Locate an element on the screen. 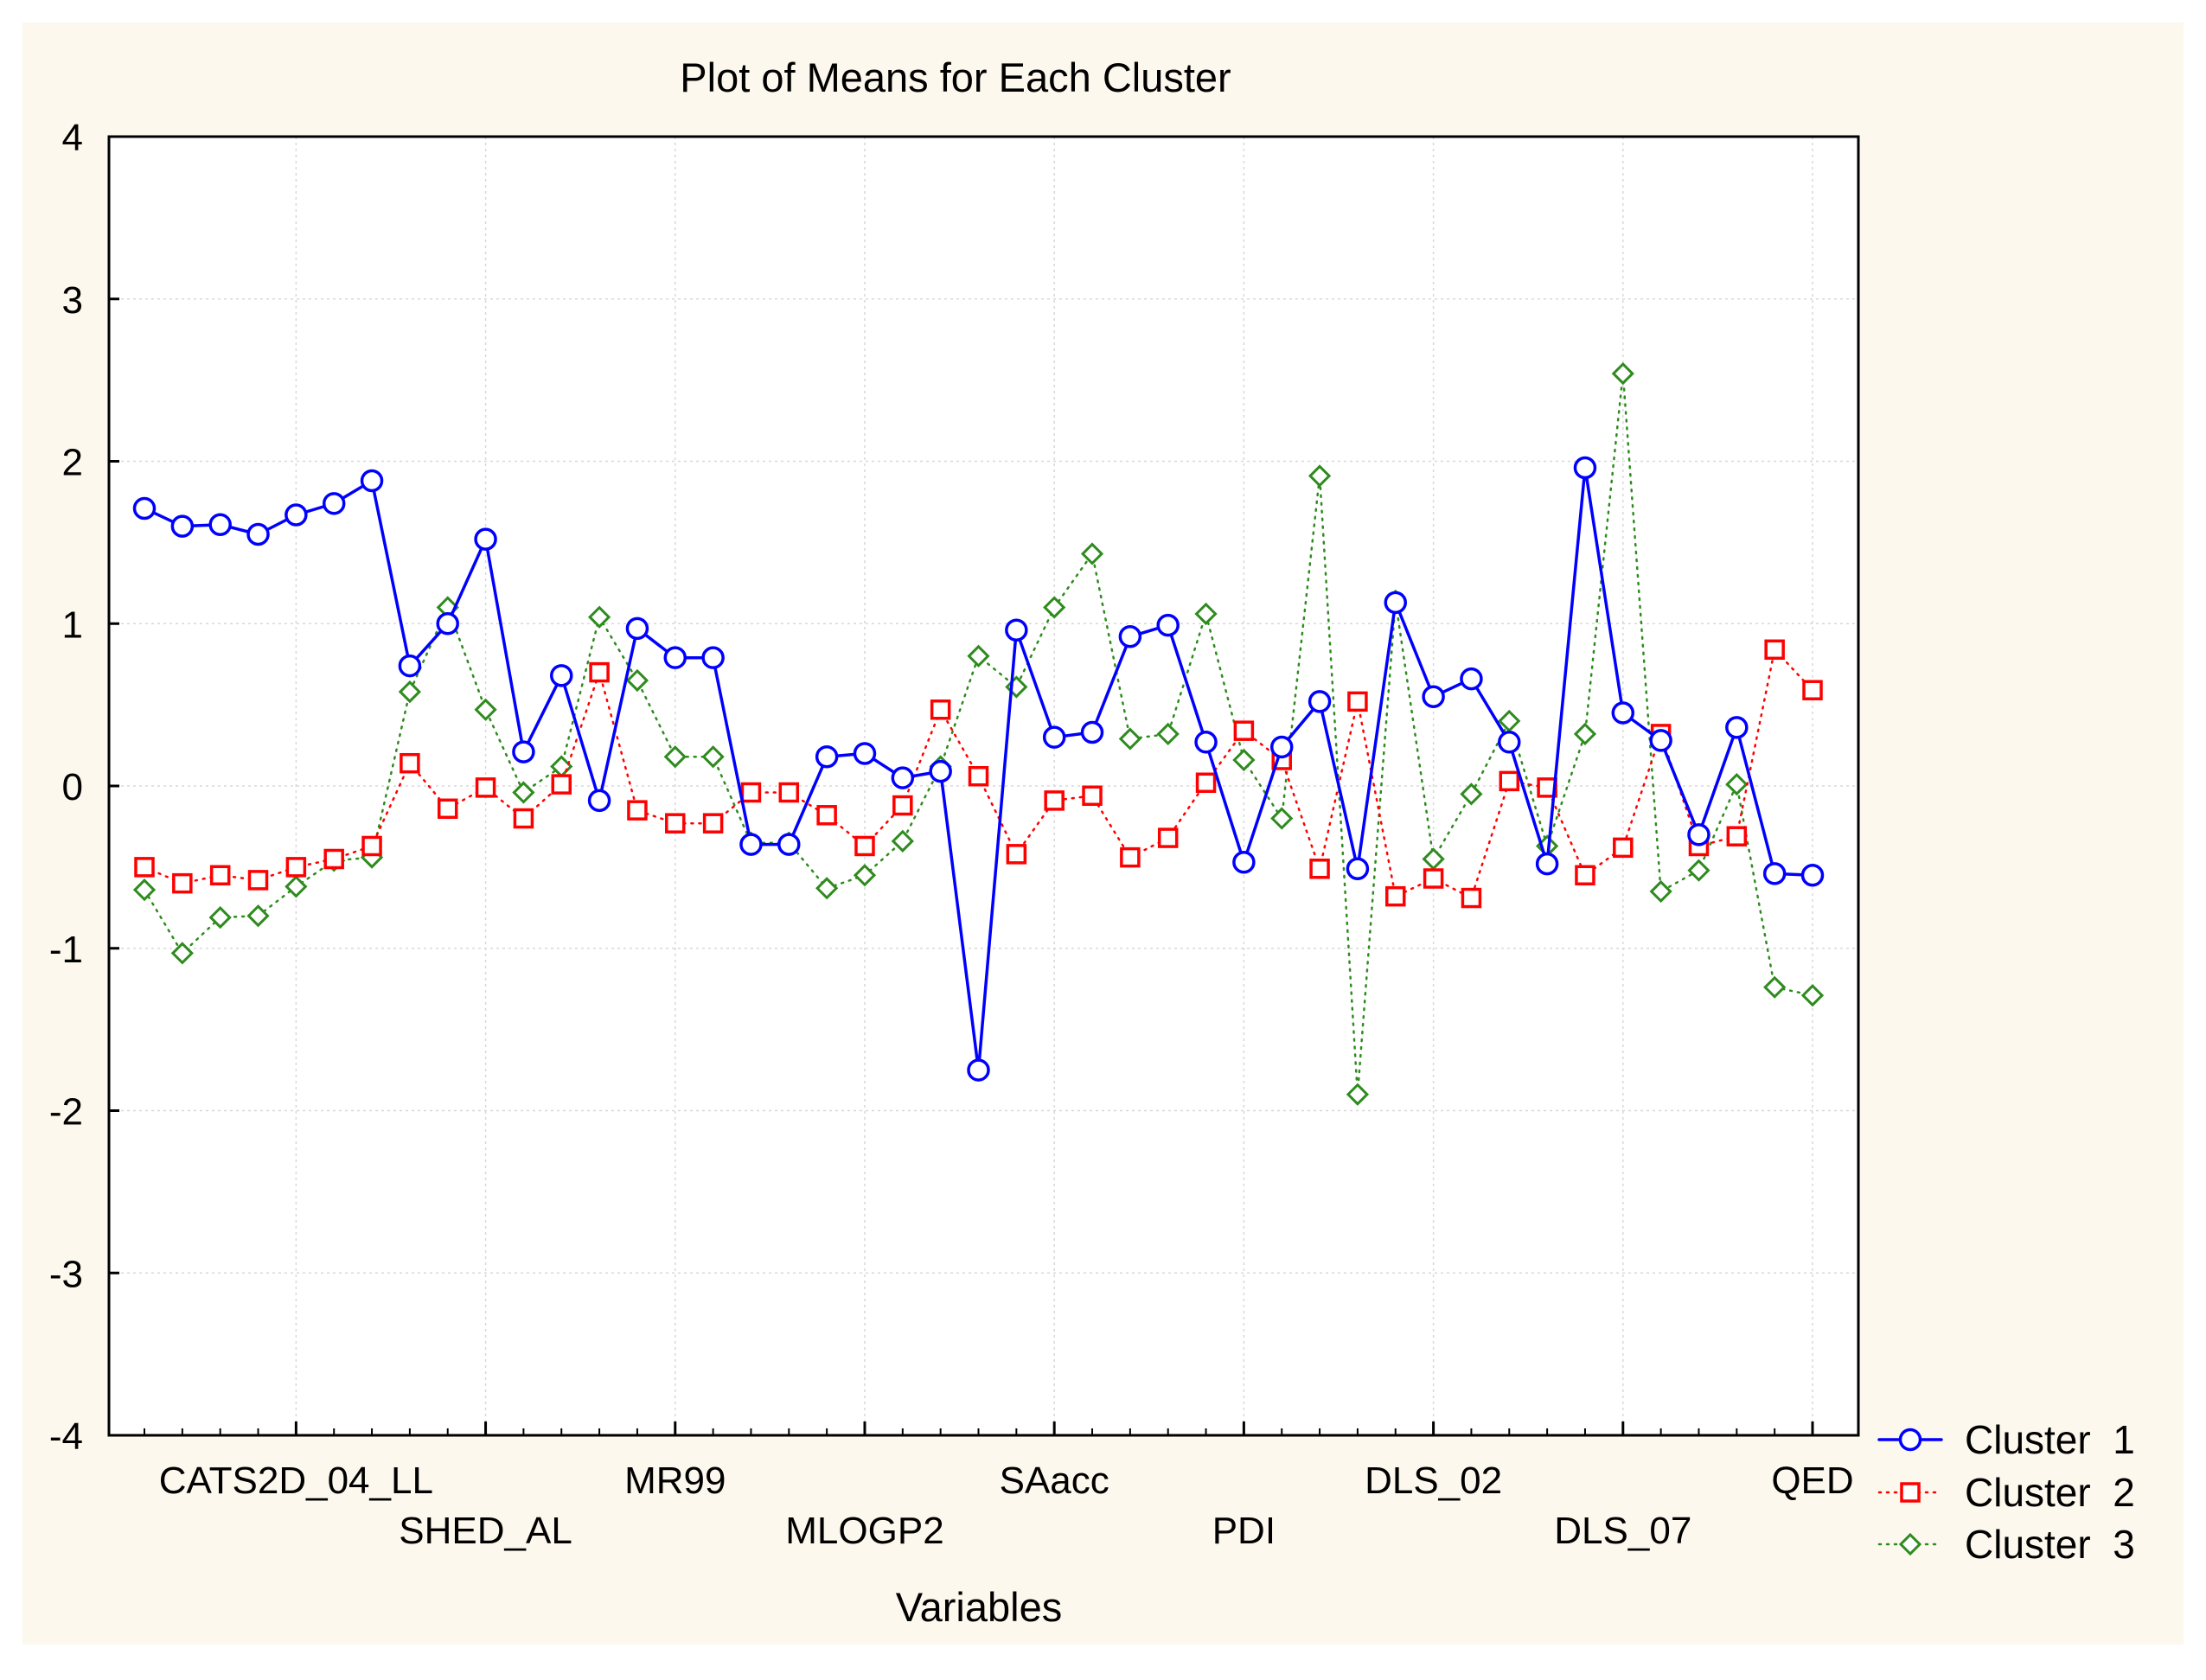 The width and height of the screenshot is (2206, 1680). x-tick-label: MLOGP2 is located at coordinates (864, 1531).